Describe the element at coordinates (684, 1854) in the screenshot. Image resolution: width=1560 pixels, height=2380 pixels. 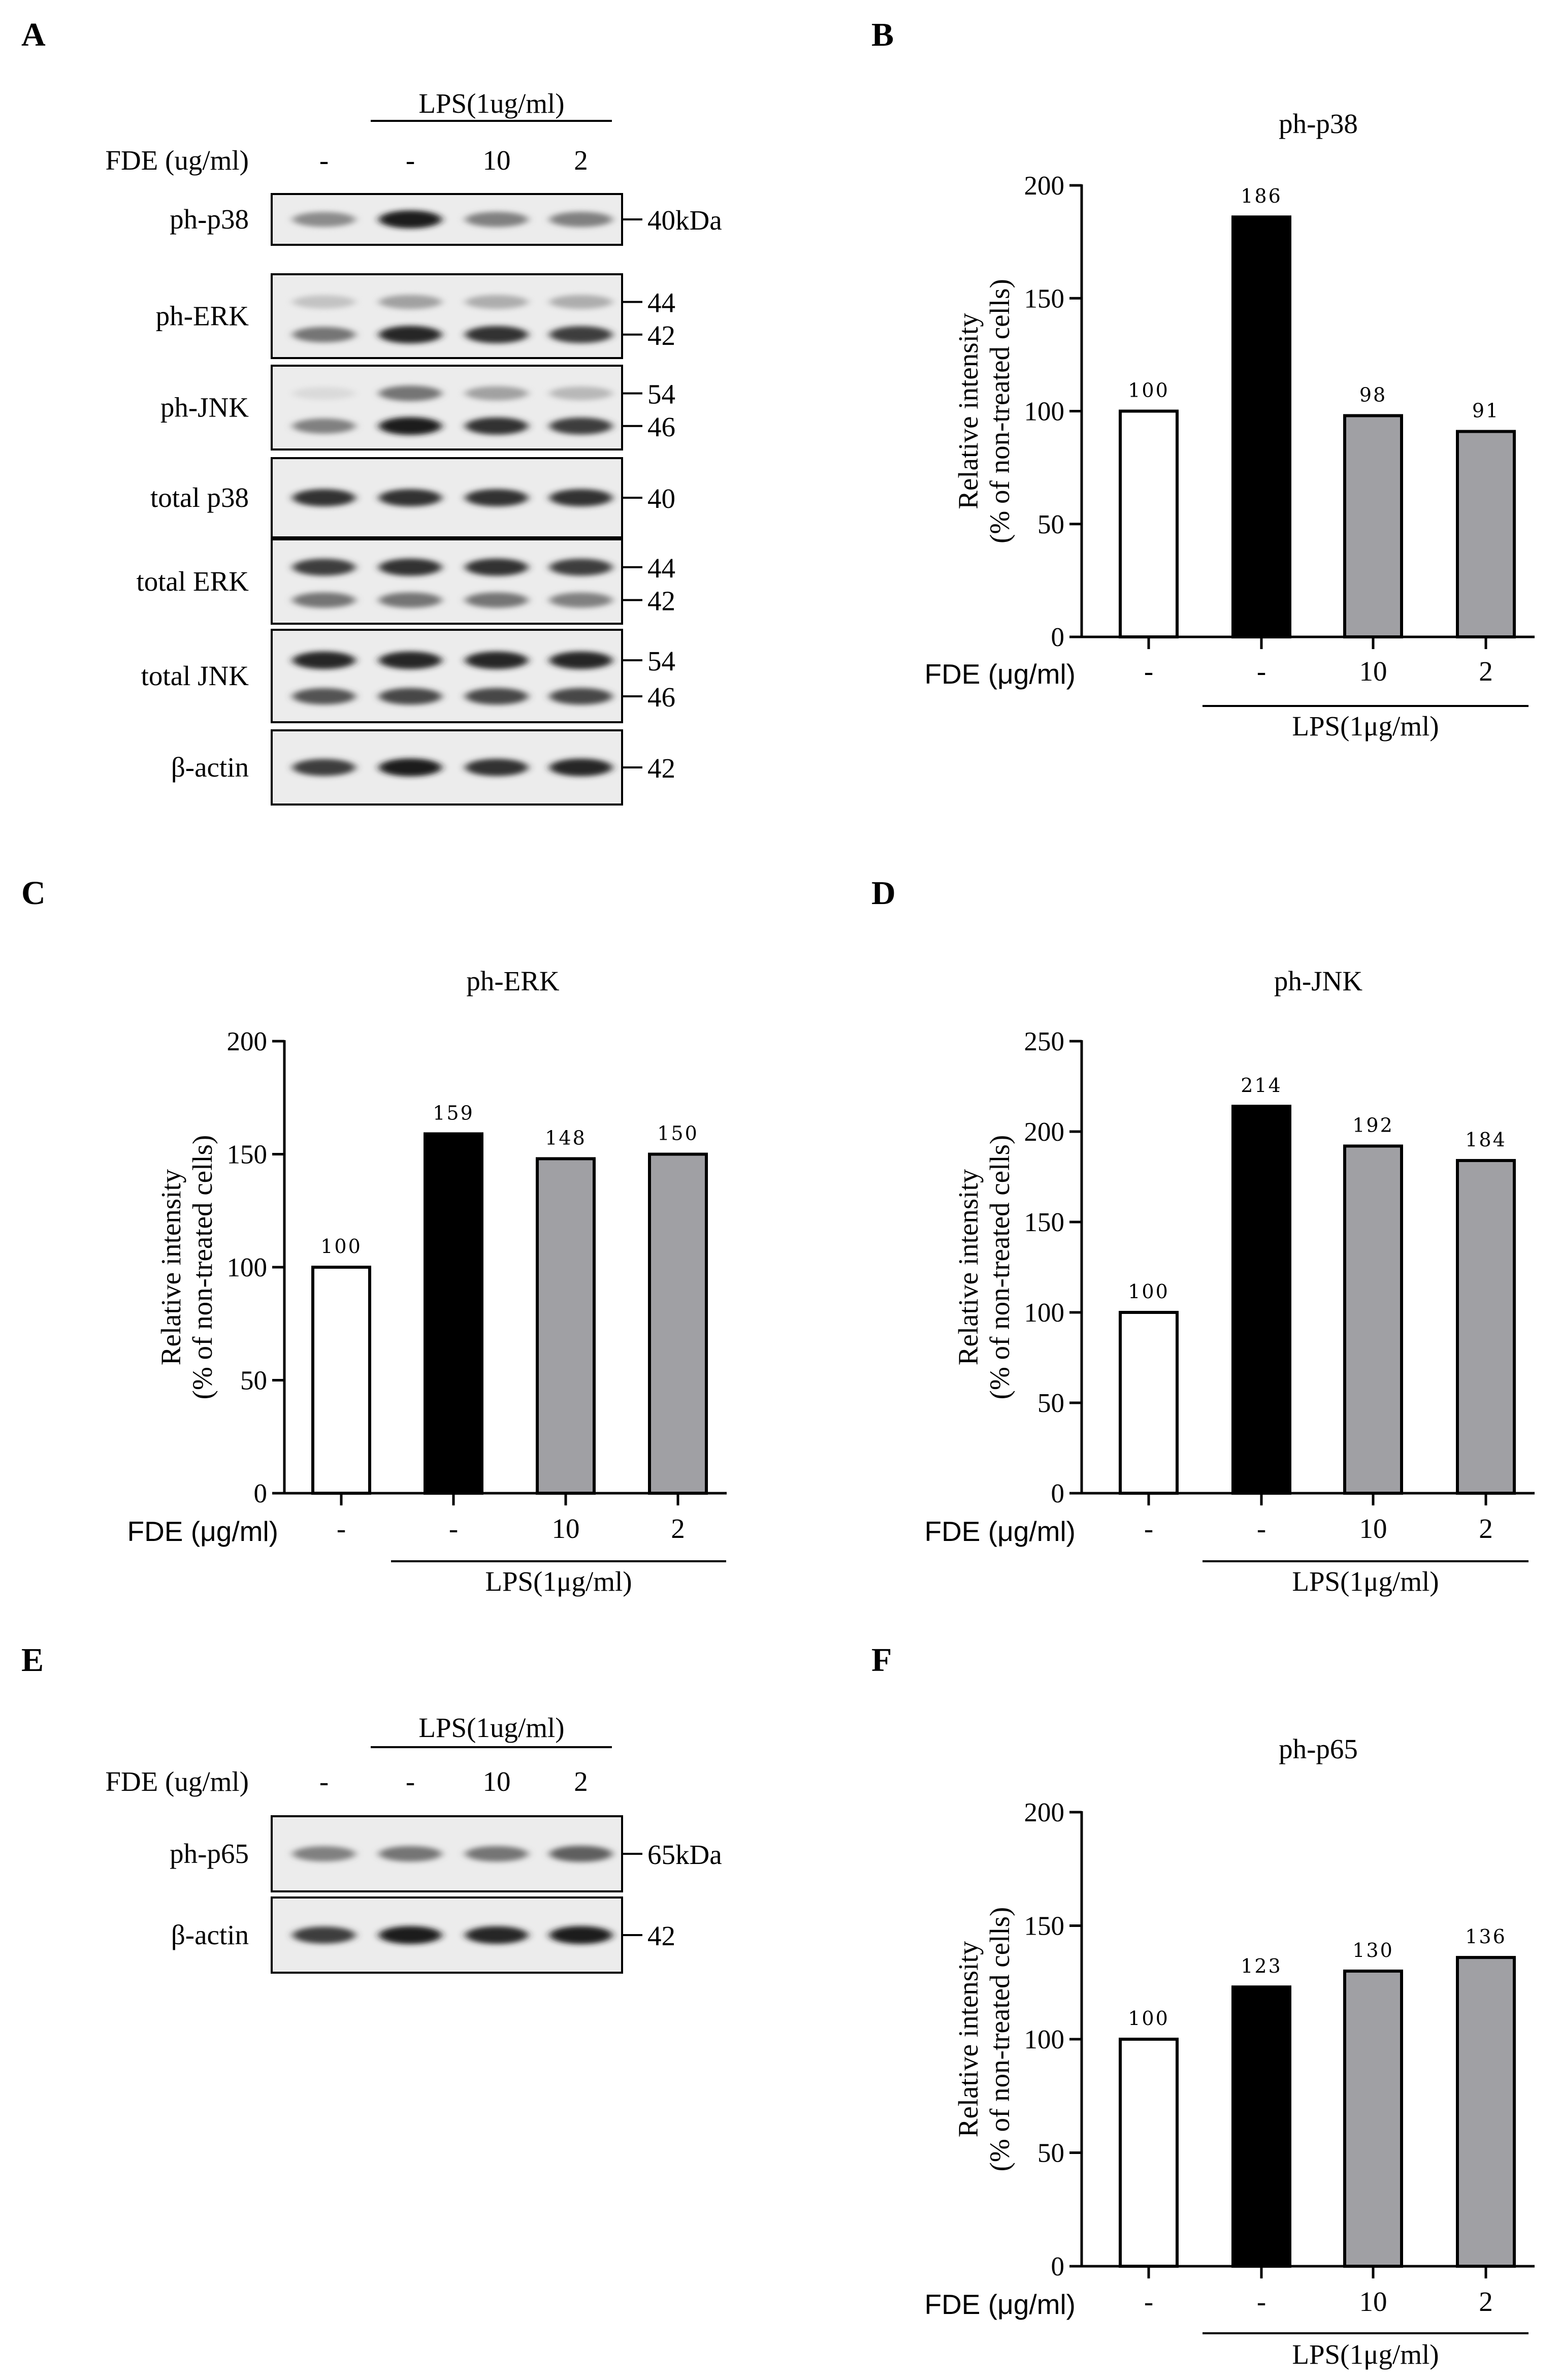
I see `kda-marker-label: 65kDa` at that location.